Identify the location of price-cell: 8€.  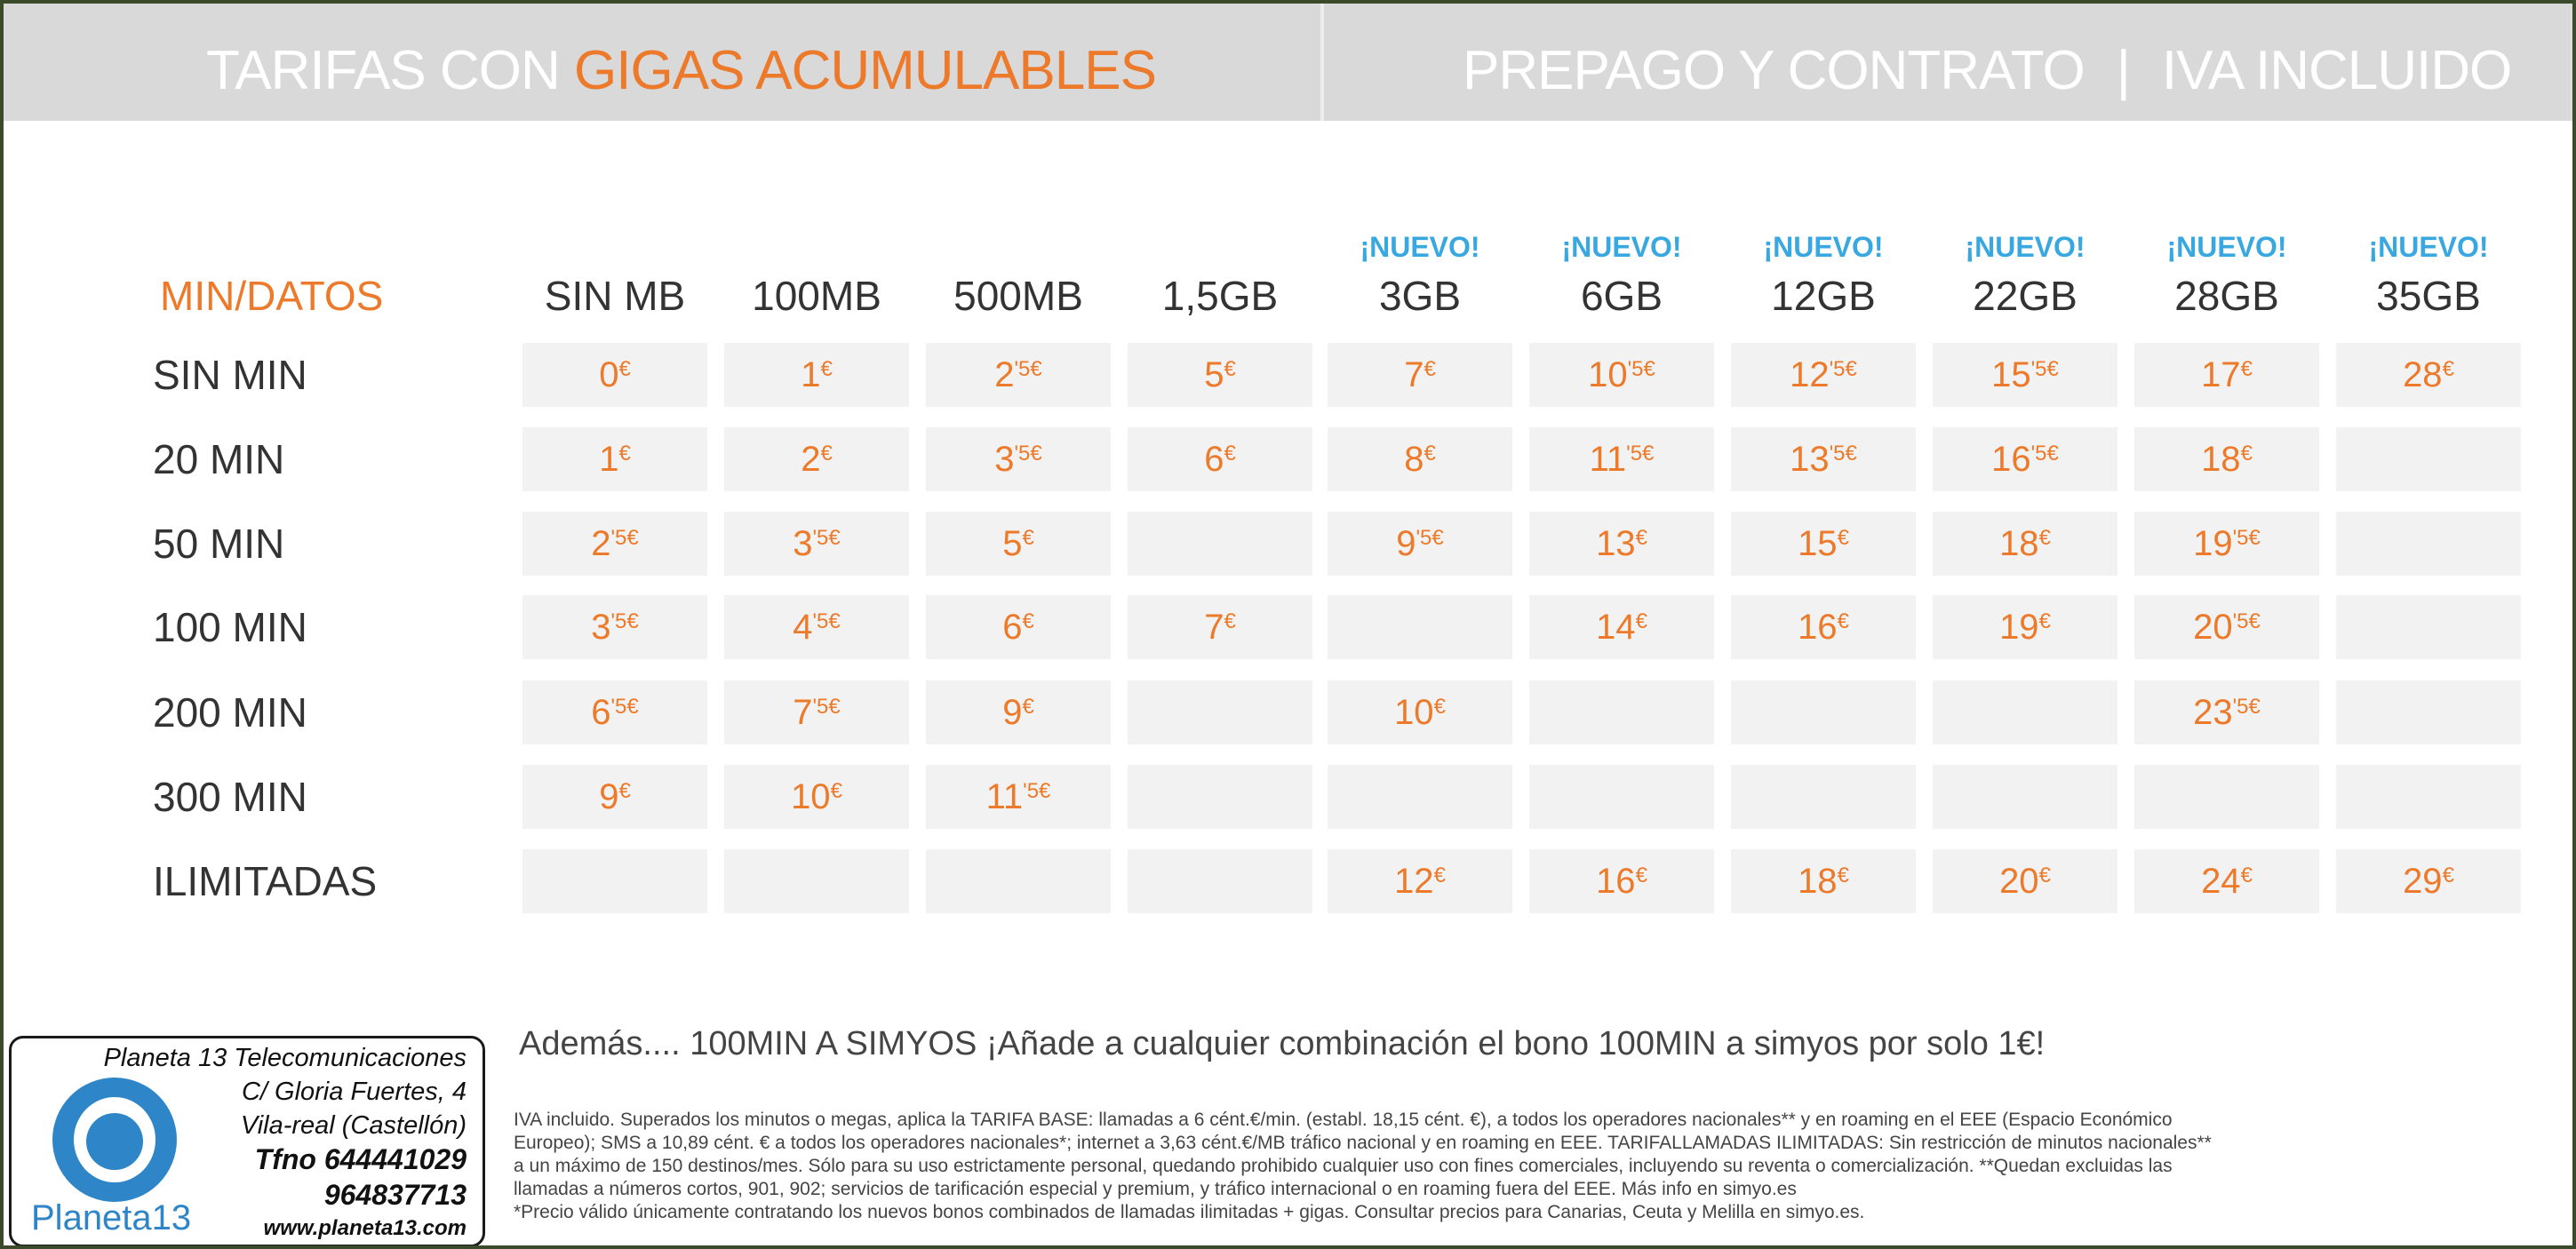
(1420, 459).